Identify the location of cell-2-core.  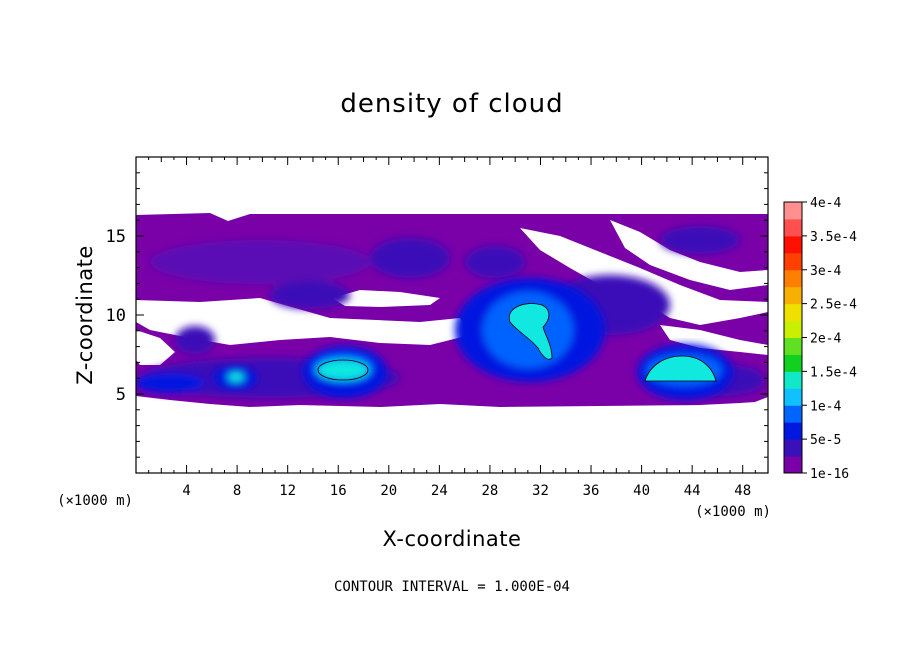
(530, 331).